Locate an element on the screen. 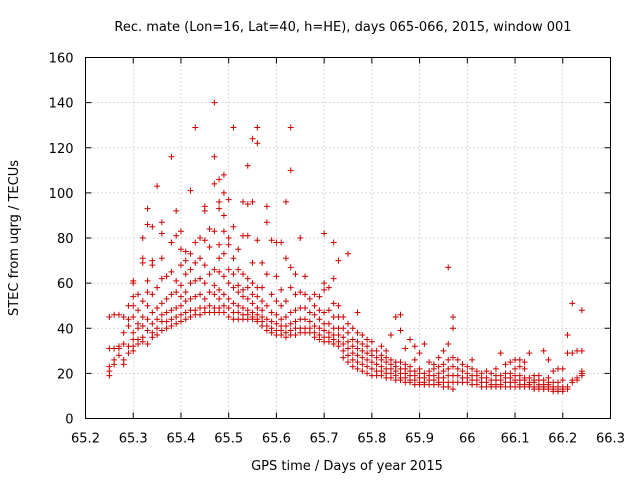 Image resolution: width=640 pixels, height=480 pixels. x-tick-label: 66 is located at coordinates (467, 439).